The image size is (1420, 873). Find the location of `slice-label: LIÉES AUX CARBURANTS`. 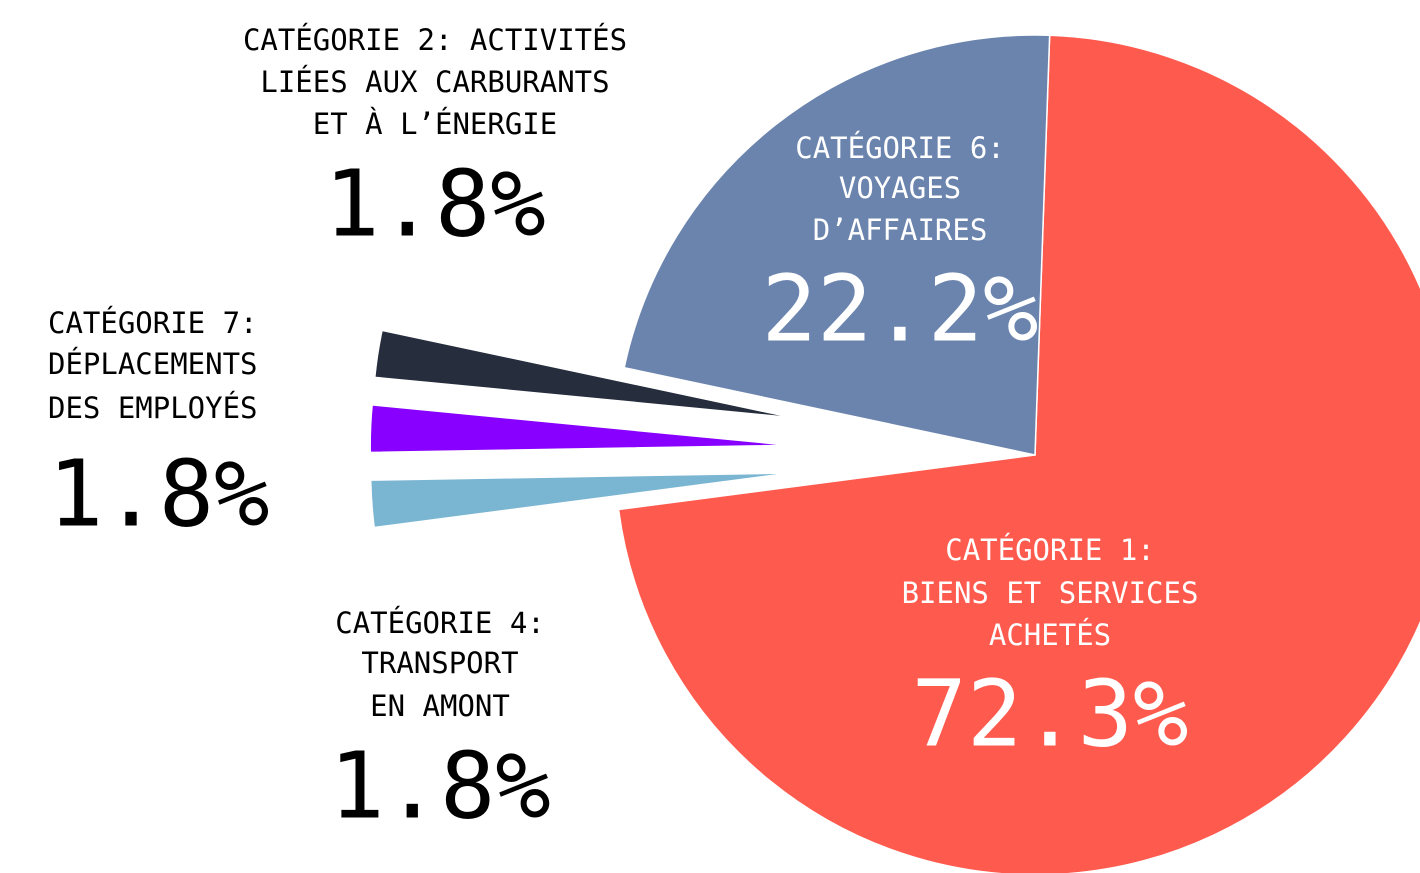

slice-label: LIÉES AUX CARBURANTS is located at coordinates (434, 82).